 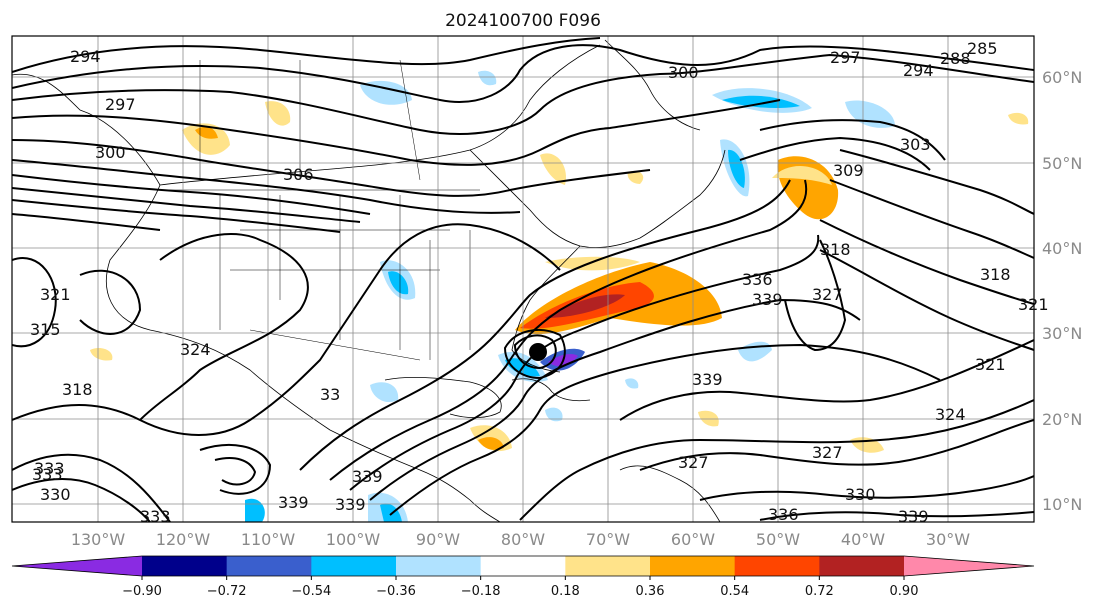 What do you see at coordinates (969, 566) in the screenshot?
I see `colorbar-extend-high` at bounding box center [969, 566].